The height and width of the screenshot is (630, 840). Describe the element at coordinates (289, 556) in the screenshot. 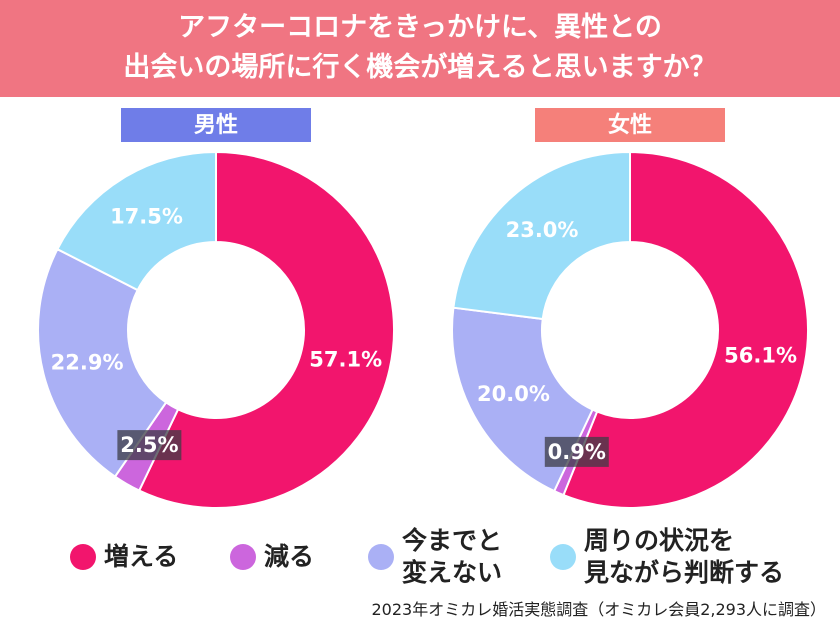

I see `legend-label: 減る` at that location.